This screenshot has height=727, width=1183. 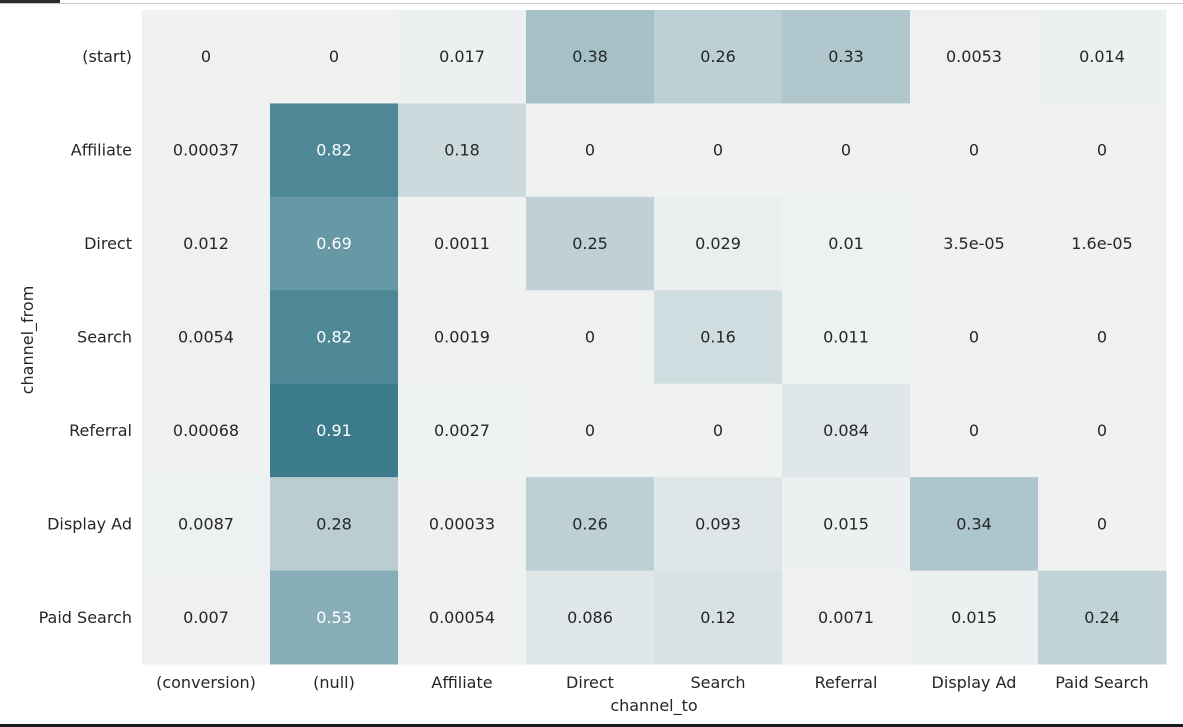 What do you see at coordinates (718, 56) in the screenshot?
I see `heatmap-cell-label: 0.26` at bounding box center [718, 56].